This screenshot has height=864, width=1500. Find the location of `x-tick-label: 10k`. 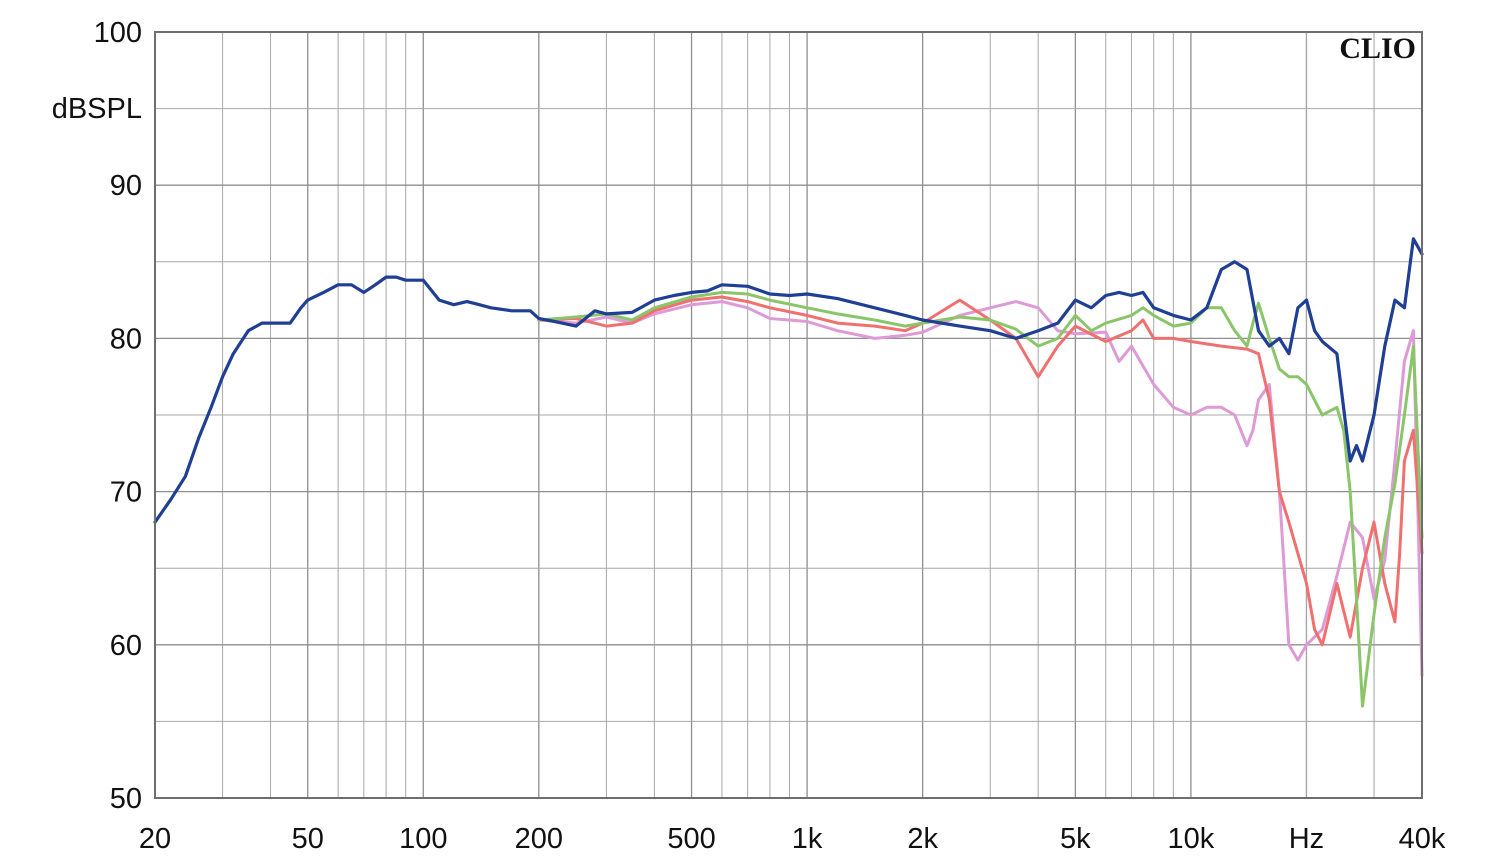

x-tick-label: 10k is located at coordinates (1191, 839).